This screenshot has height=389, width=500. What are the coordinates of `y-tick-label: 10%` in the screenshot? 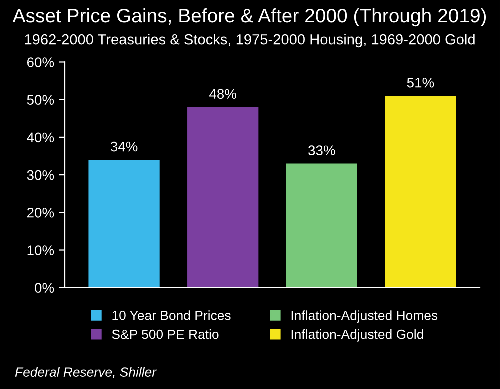 It's located at (41, 251).